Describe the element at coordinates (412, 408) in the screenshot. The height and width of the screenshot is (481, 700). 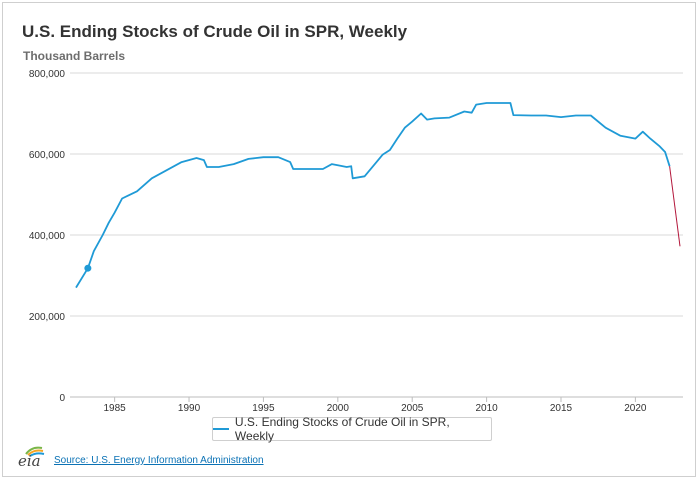
I see `x-tick-label: 2005` at that location.